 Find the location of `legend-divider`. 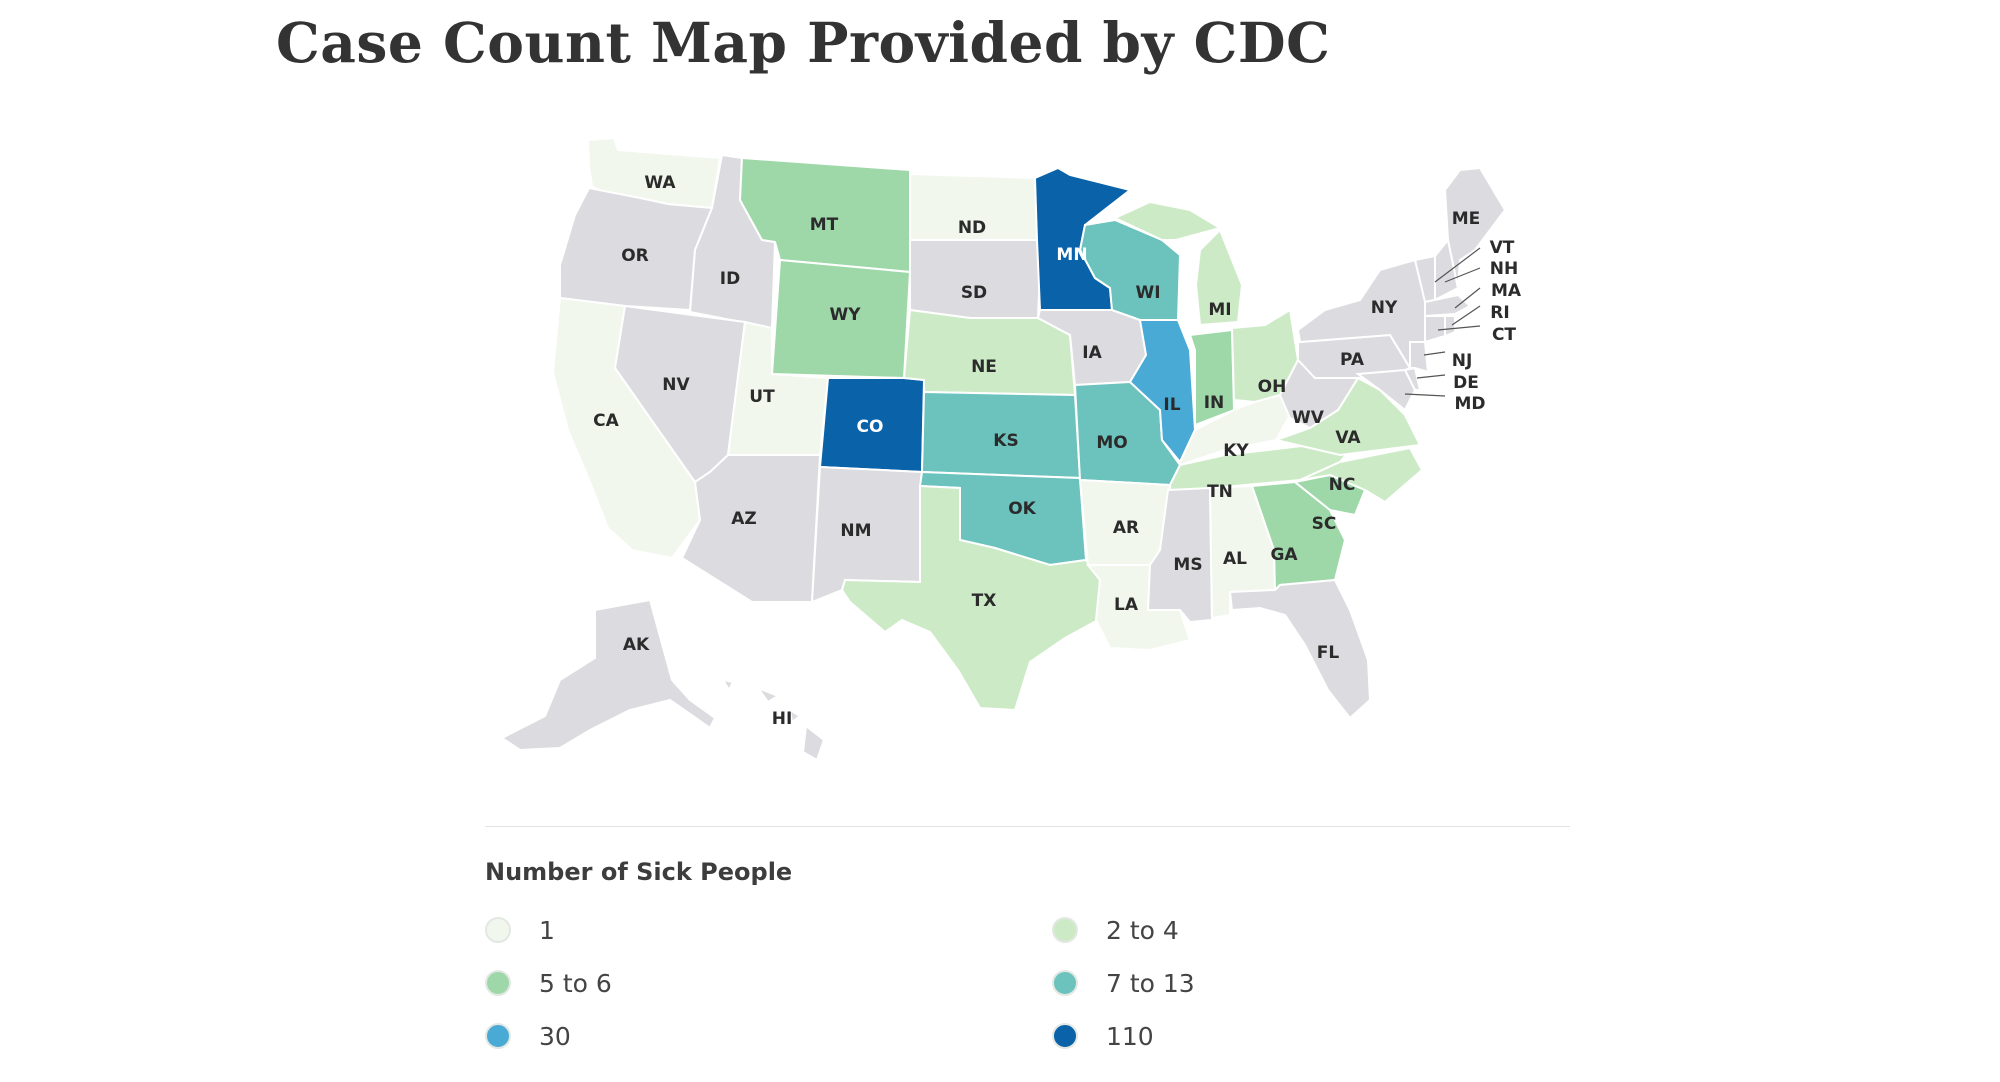

legend-divider is located at coordinates (1027, 826).